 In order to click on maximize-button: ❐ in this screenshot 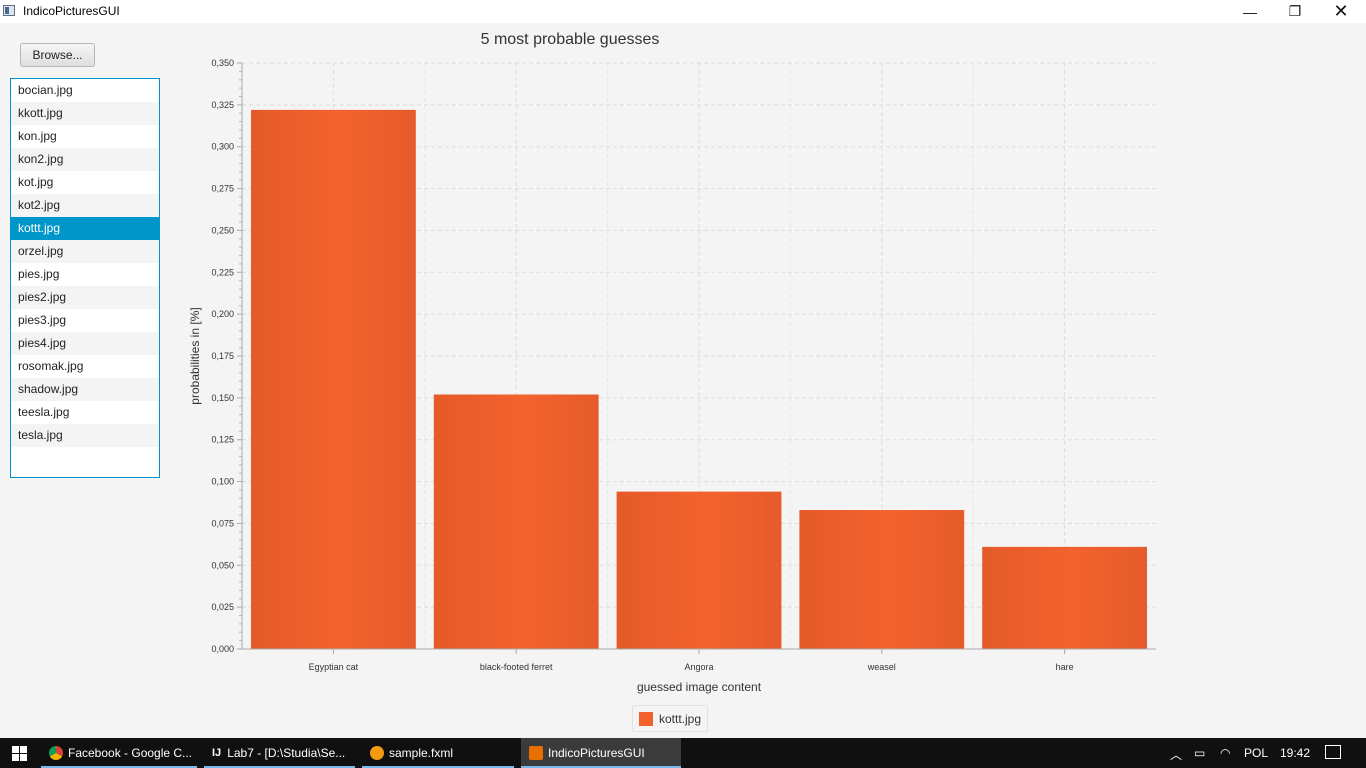, I will do `click(1295, 11)`.